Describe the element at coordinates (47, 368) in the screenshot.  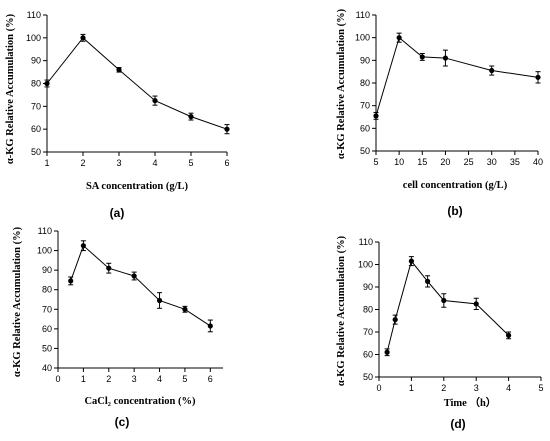
I see `y-tick-label: 40` at that location.